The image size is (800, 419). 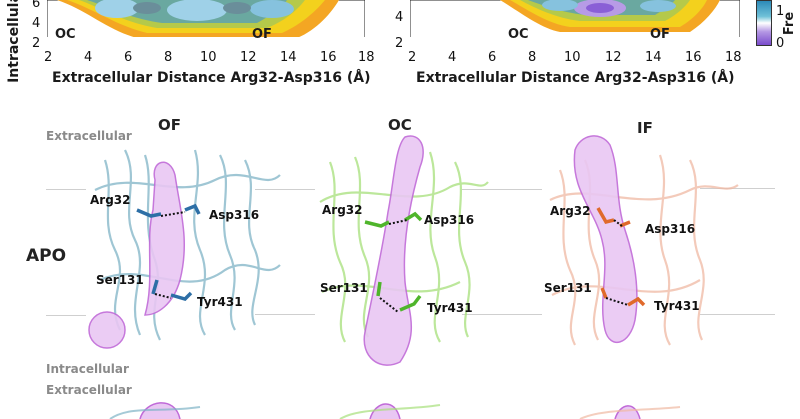 What do you see at coordinates (168, 57) in the screenshot?
I see `left-xtick: 8` at bounding box center [168, 57].